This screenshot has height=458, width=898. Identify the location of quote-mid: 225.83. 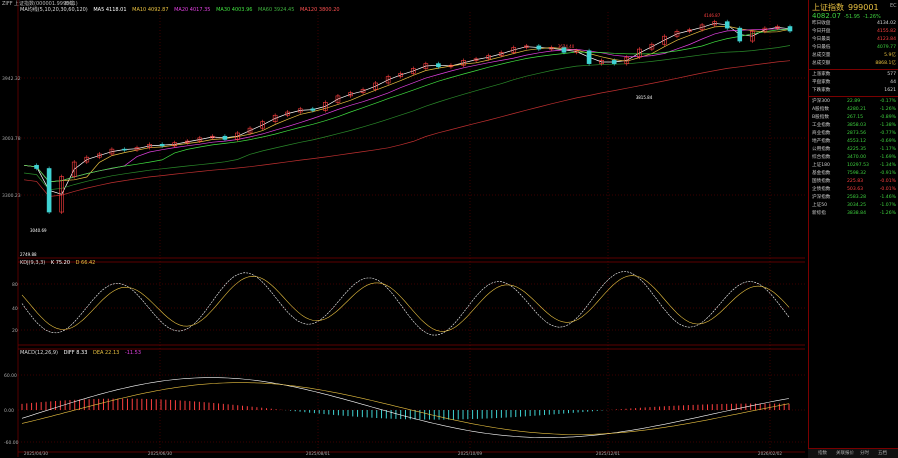
(855, 181).